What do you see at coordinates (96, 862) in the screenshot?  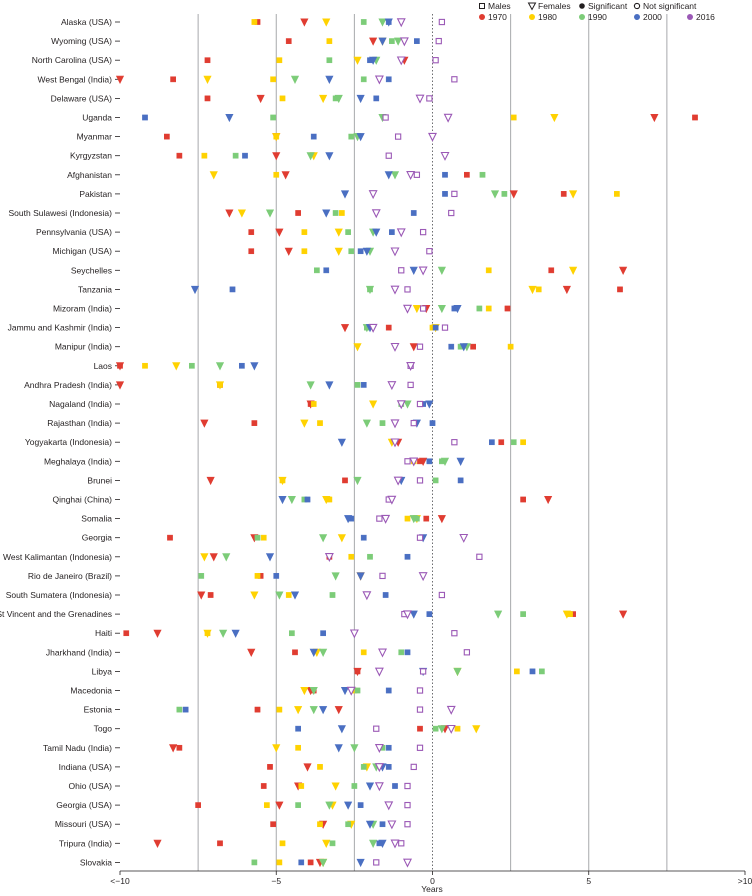 I see `category-label: Slovakia` at bounding box center [96, 862].